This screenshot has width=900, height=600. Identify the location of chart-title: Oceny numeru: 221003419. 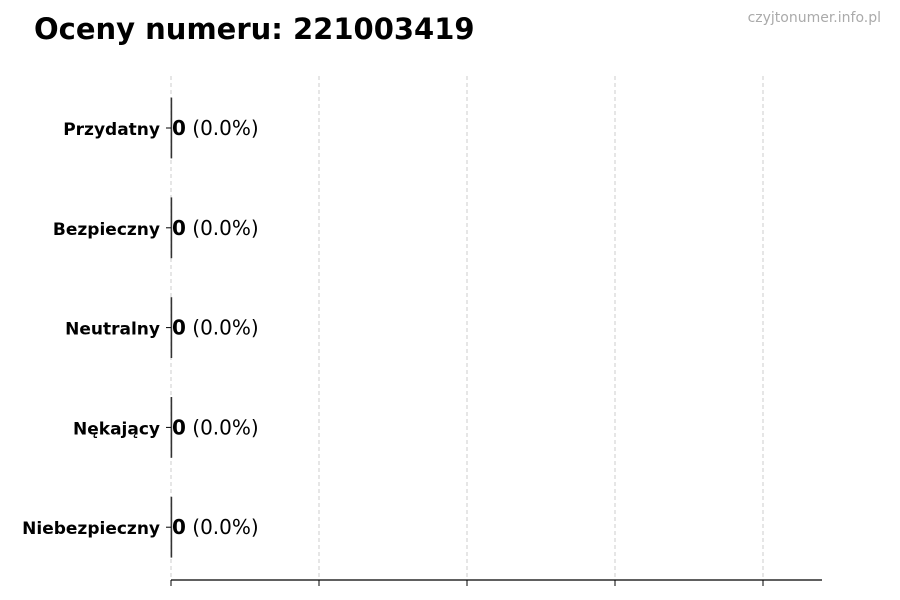
(254, 29).